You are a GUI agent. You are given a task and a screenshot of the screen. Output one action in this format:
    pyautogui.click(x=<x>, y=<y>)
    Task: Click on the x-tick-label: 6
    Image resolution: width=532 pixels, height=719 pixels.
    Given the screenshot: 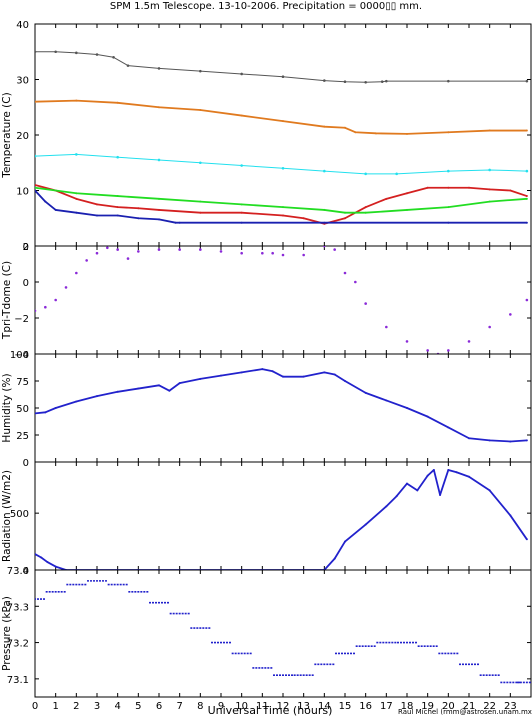 What is the action you would take?
    pyautogui.click(x=159, y=706)
    